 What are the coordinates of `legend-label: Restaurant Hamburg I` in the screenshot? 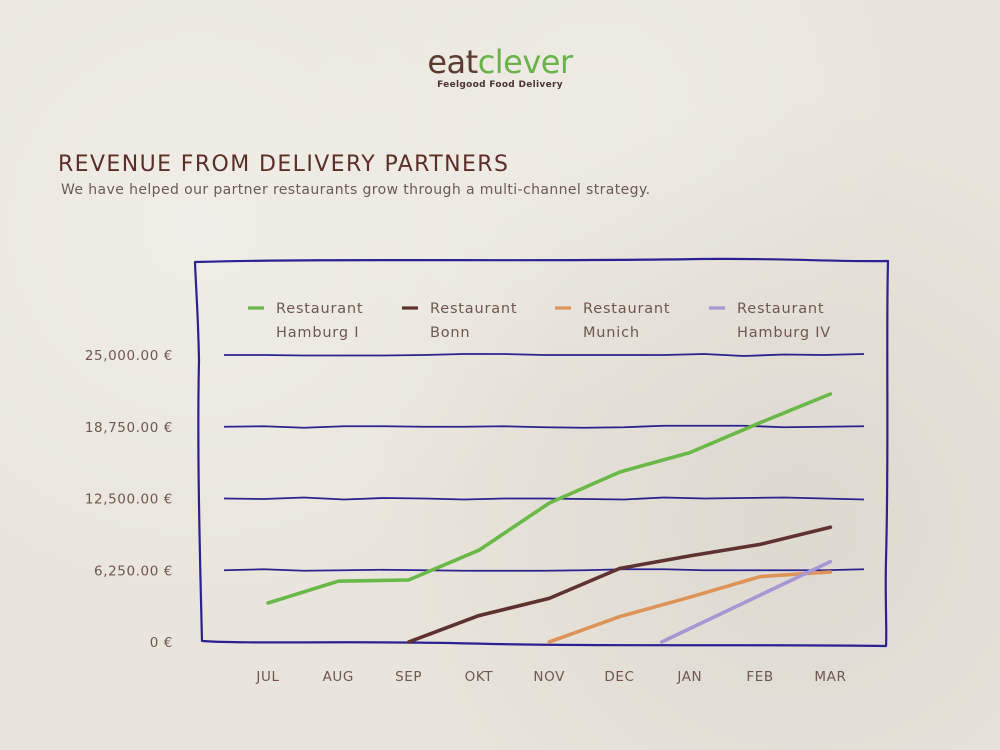 It's located at (319, 321).